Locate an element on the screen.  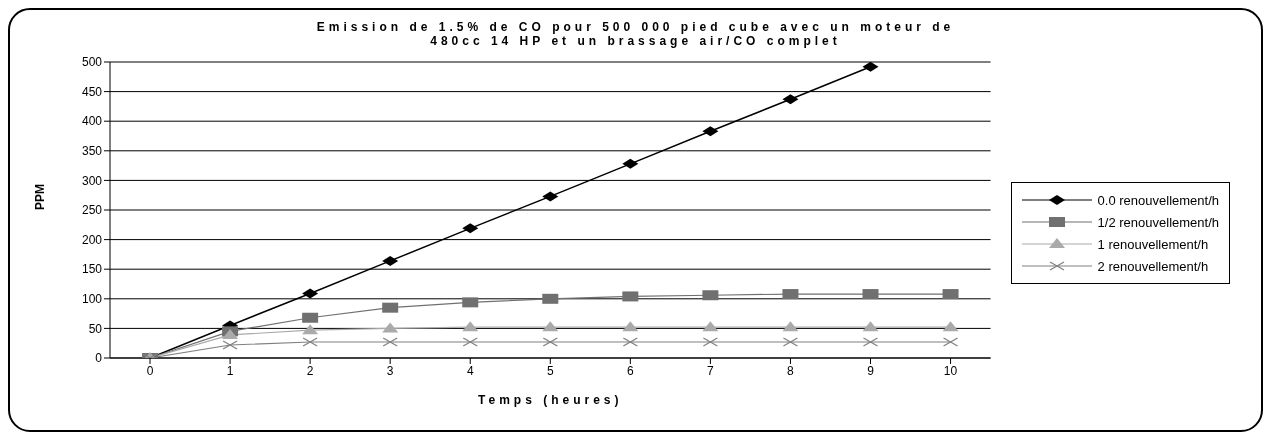
x-tick-label: 2 is located at coordinates (310, 370).